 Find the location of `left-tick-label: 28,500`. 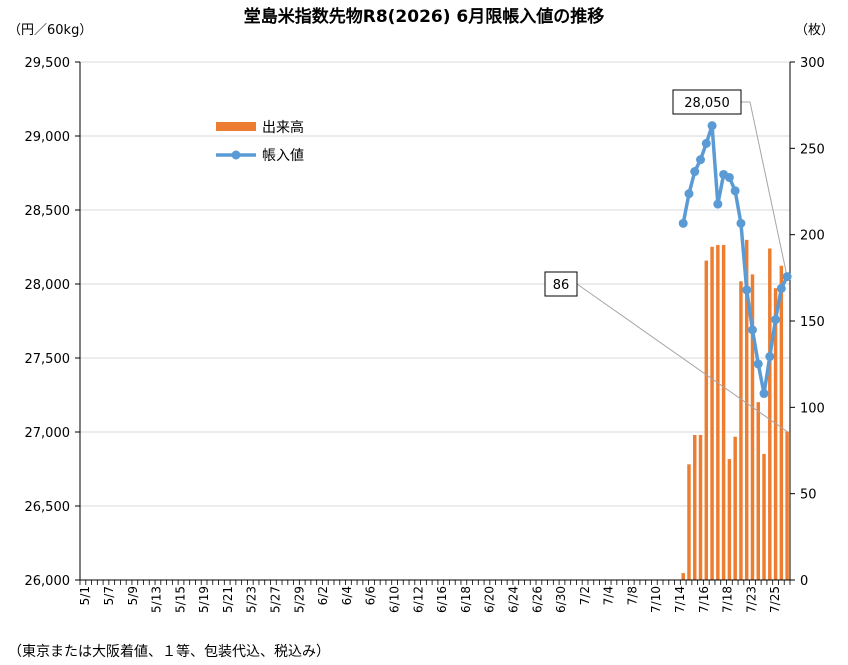

left-tick-label: 28,500 is located at coordinates (48, 211).